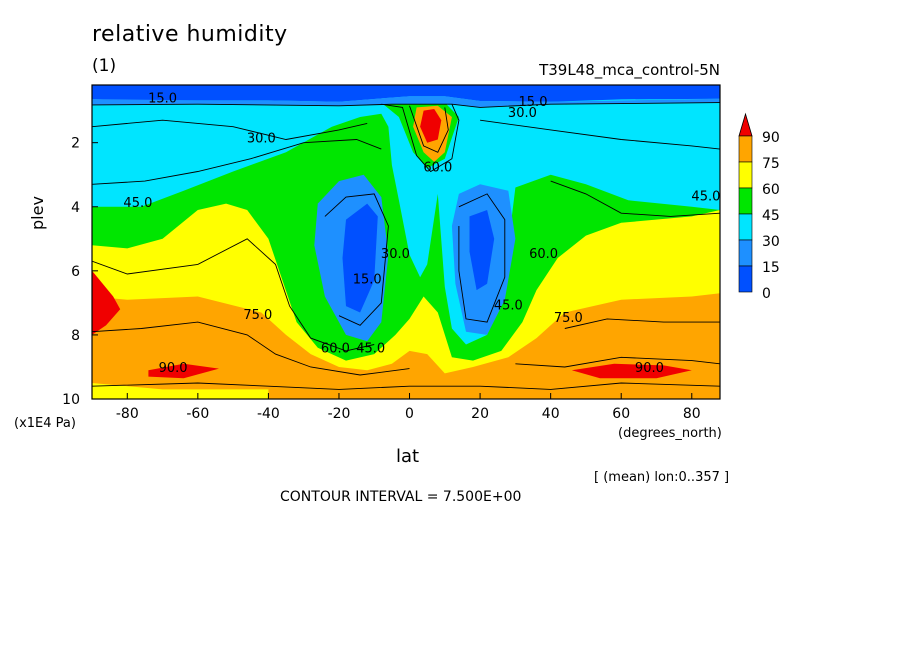  Describe the element at coordinates (771, 190) in the screenshot. I see `colorbar-label: 60` at that location.